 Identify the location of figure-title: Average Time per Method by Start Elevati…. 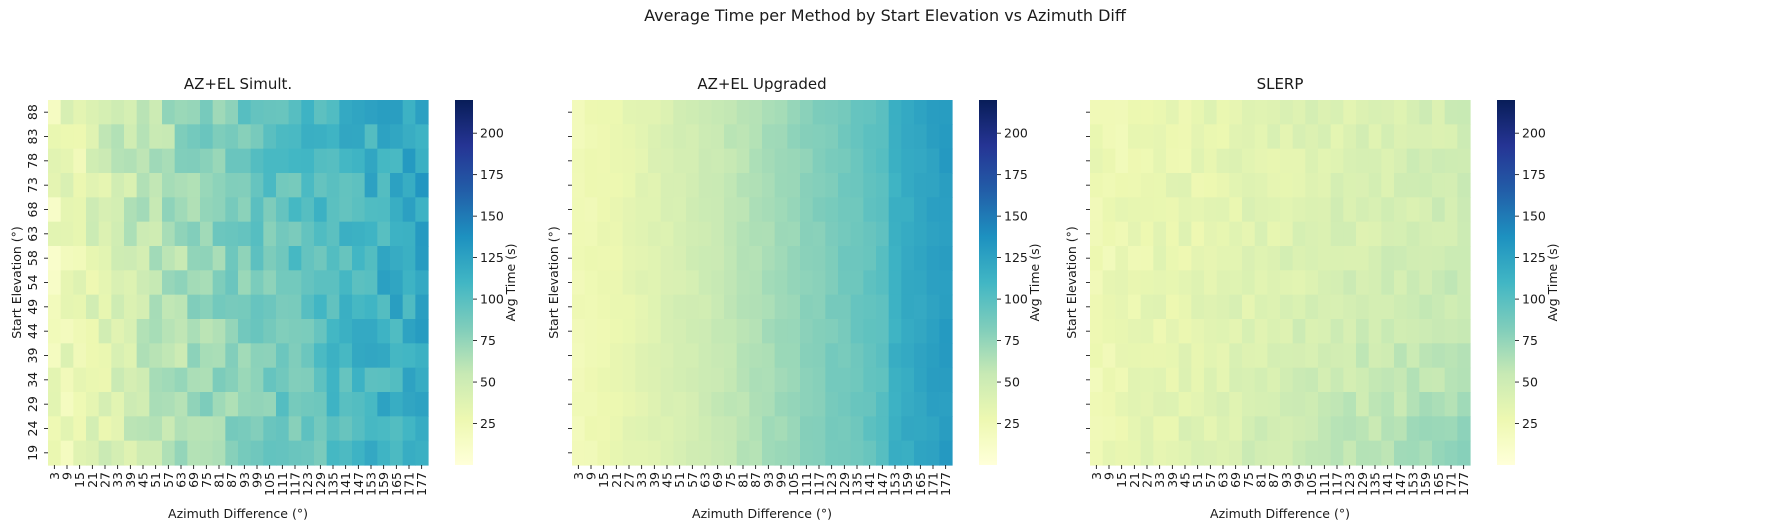
(885, 15).